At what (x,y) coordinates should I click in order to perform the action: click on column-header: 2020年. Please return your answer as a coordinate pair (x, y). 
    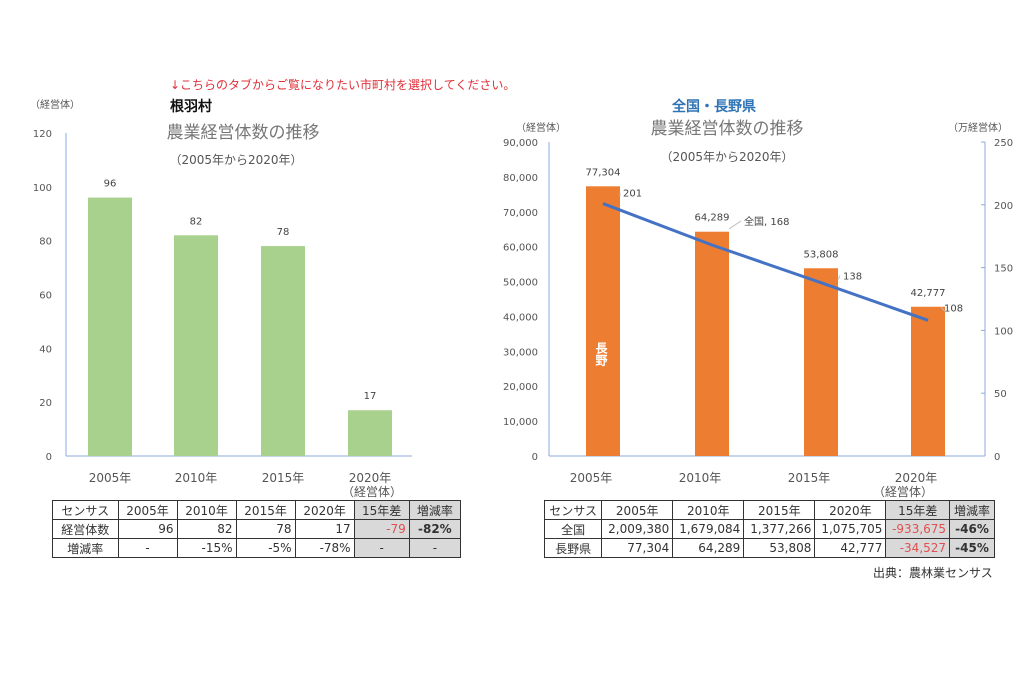
    Looking at the image, I should click on (850, 510).